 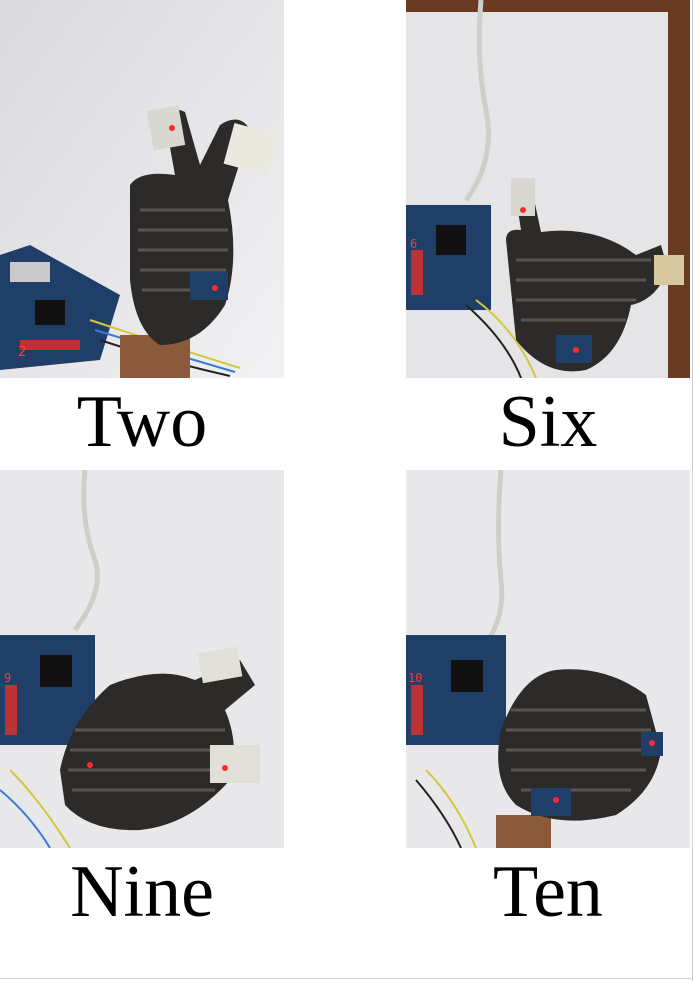 I want to click on caption-nine: Nine, so click(x=142, y=892).